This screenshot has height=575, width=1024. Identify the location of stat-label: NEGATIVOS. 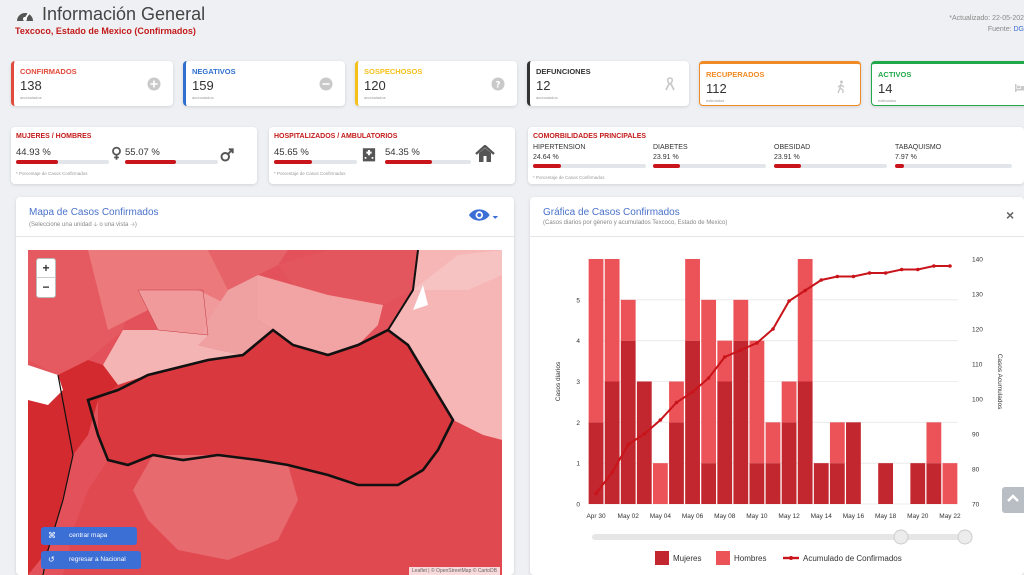
(214, 71).